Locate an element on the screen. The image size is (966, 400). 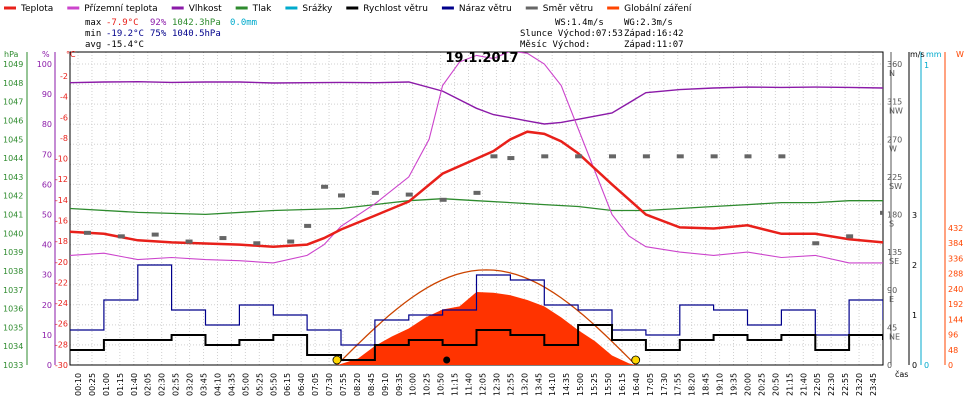
x-tick-label: 14:10 is located at coordinates (552, 384).